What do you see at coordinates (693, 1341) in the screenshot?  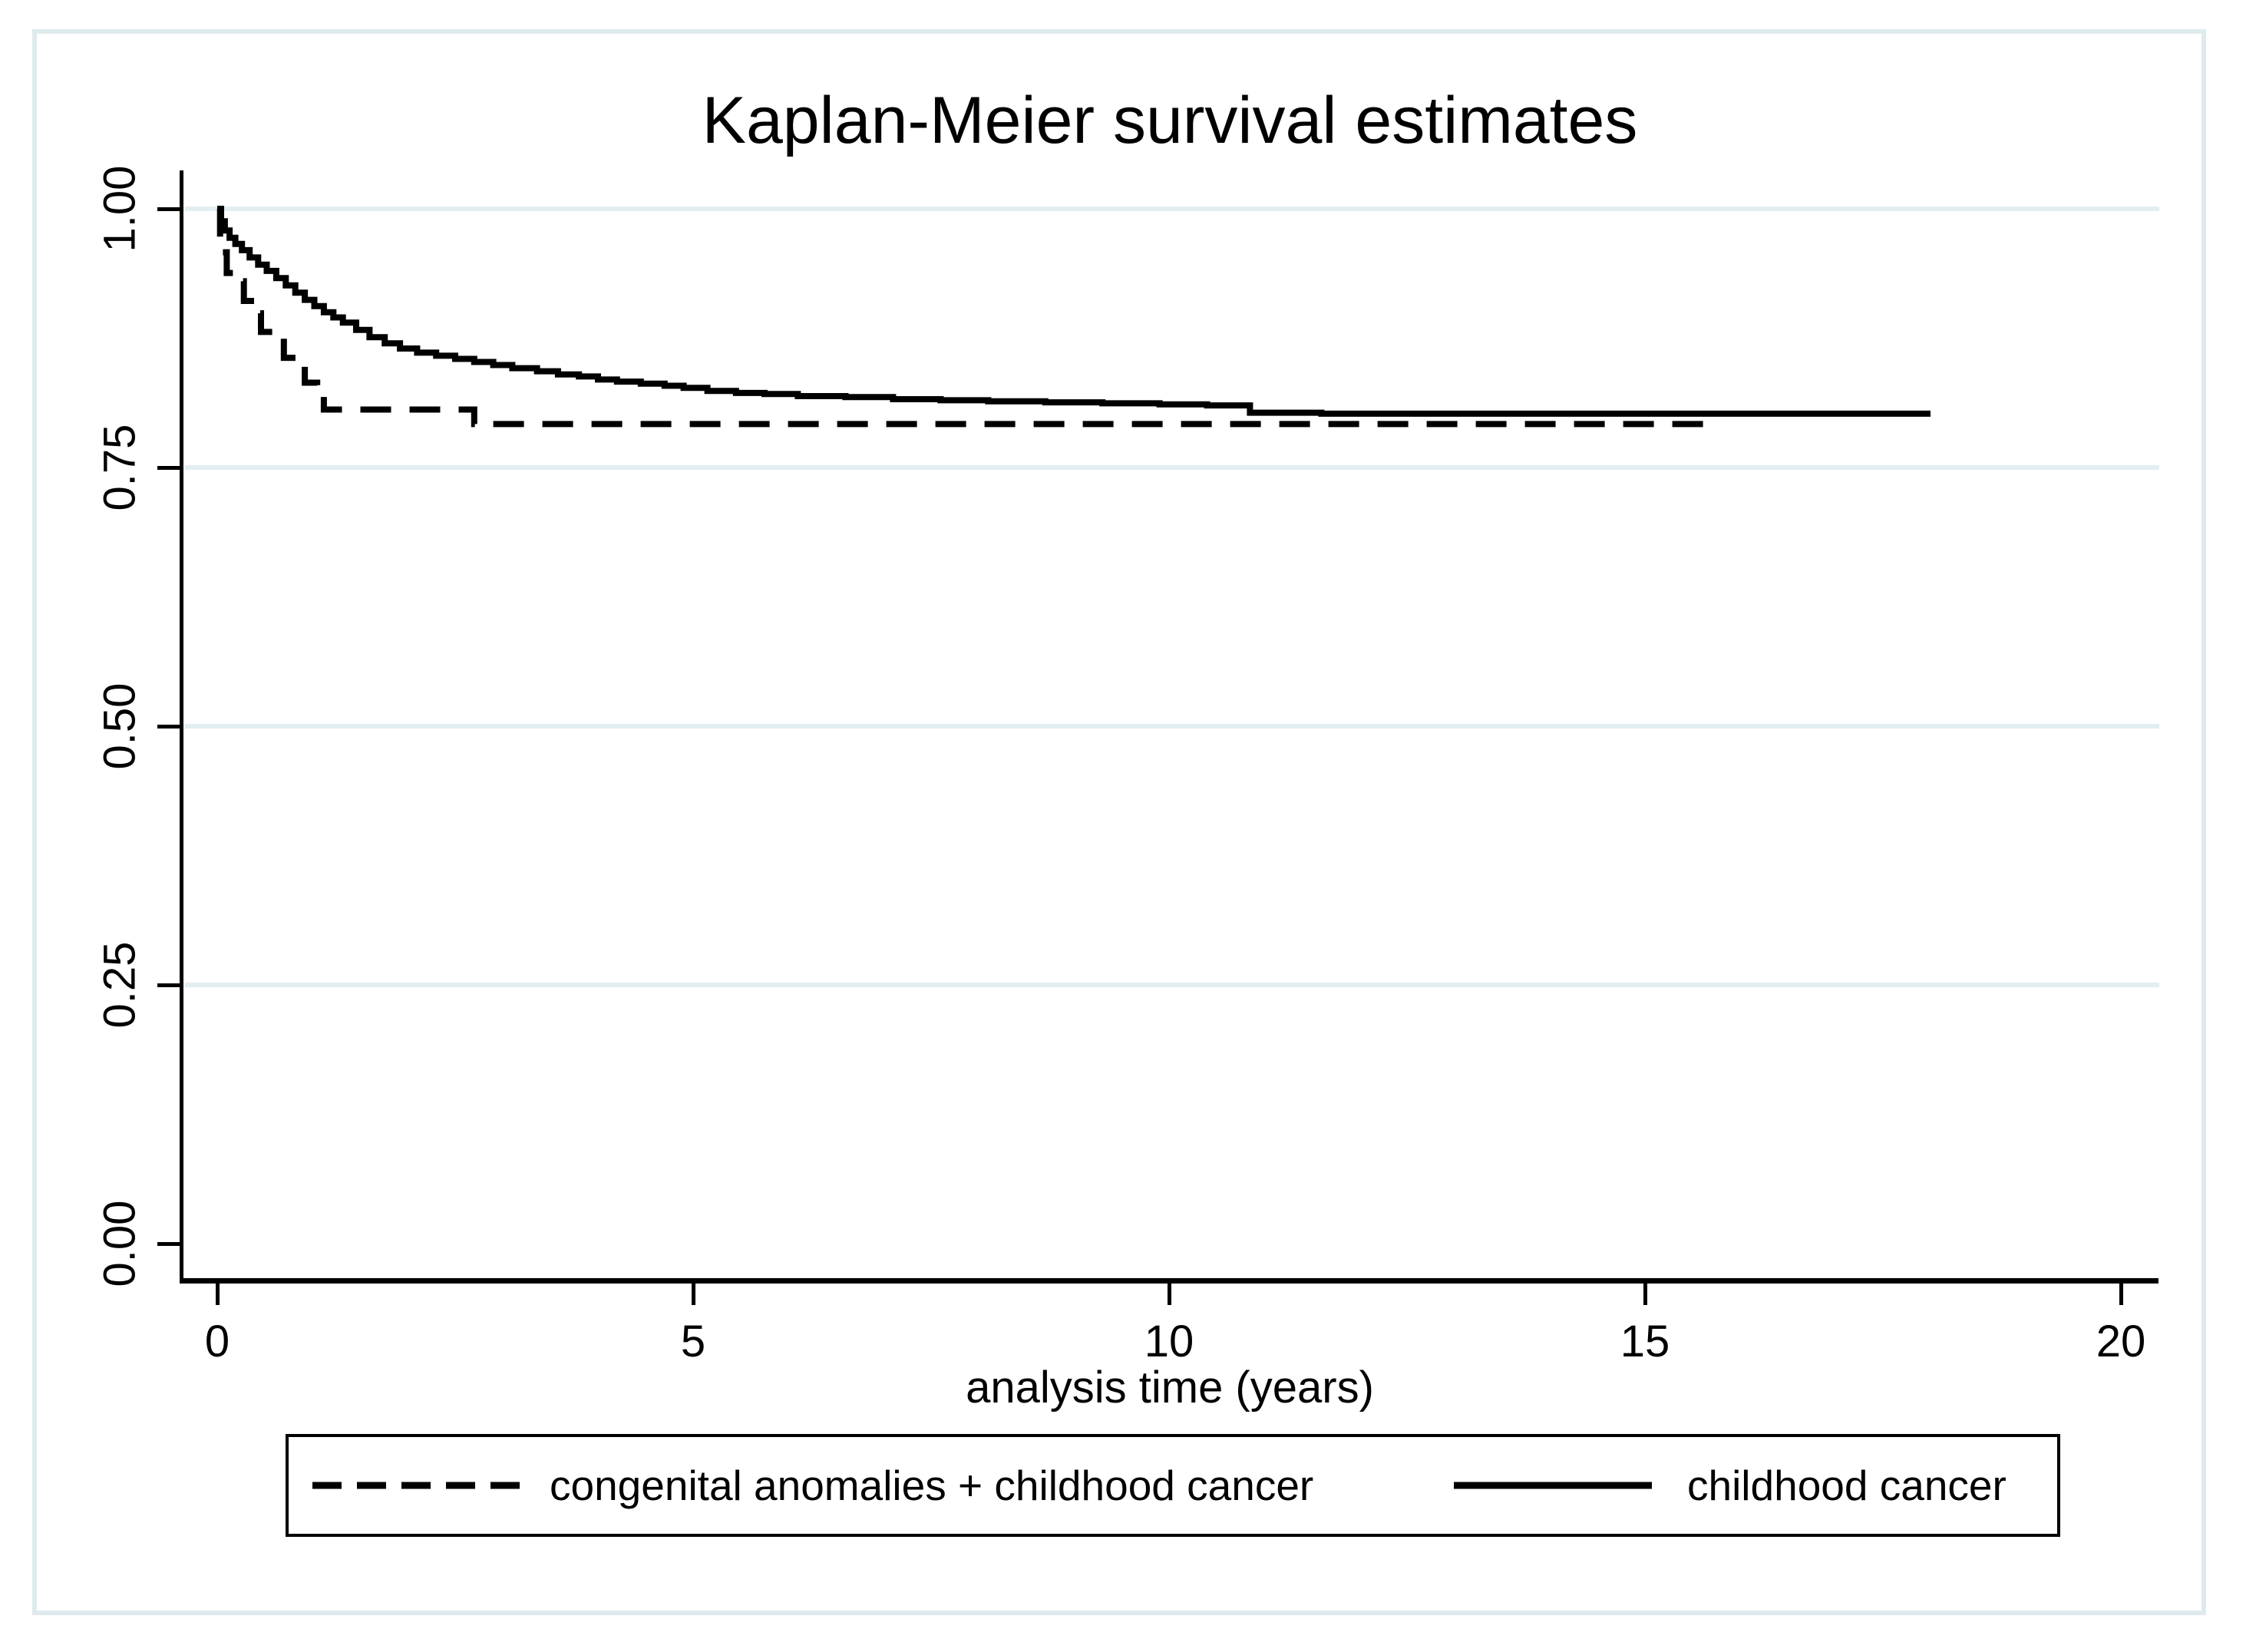 I see `x-tick-label: 5` at bounding box center [693, 1341].